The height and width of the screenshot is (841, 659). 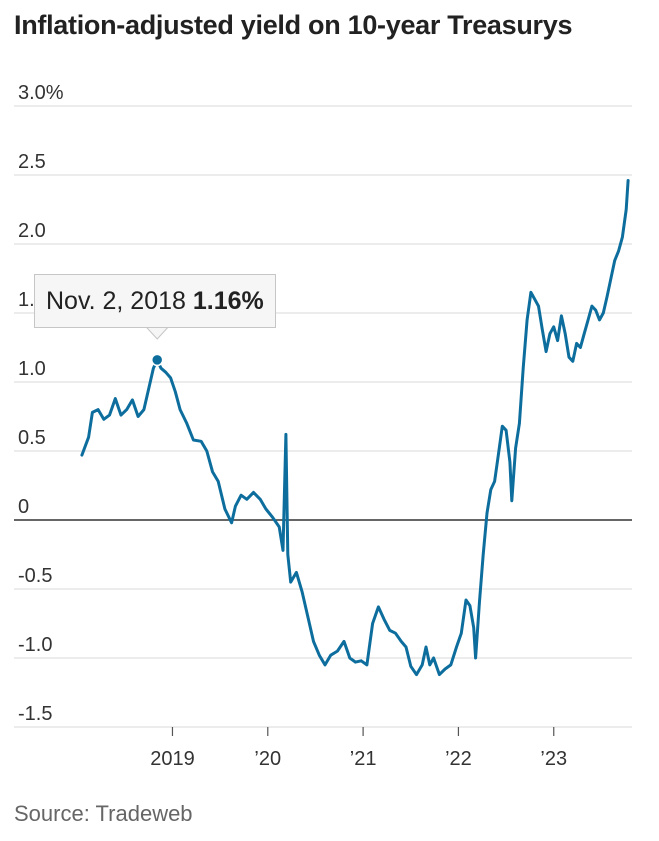 I want to click on y-axis-labels: 3.0%2.52.01.51.00.50-0.5-1.0-1.5, so click(x=41, y=403).